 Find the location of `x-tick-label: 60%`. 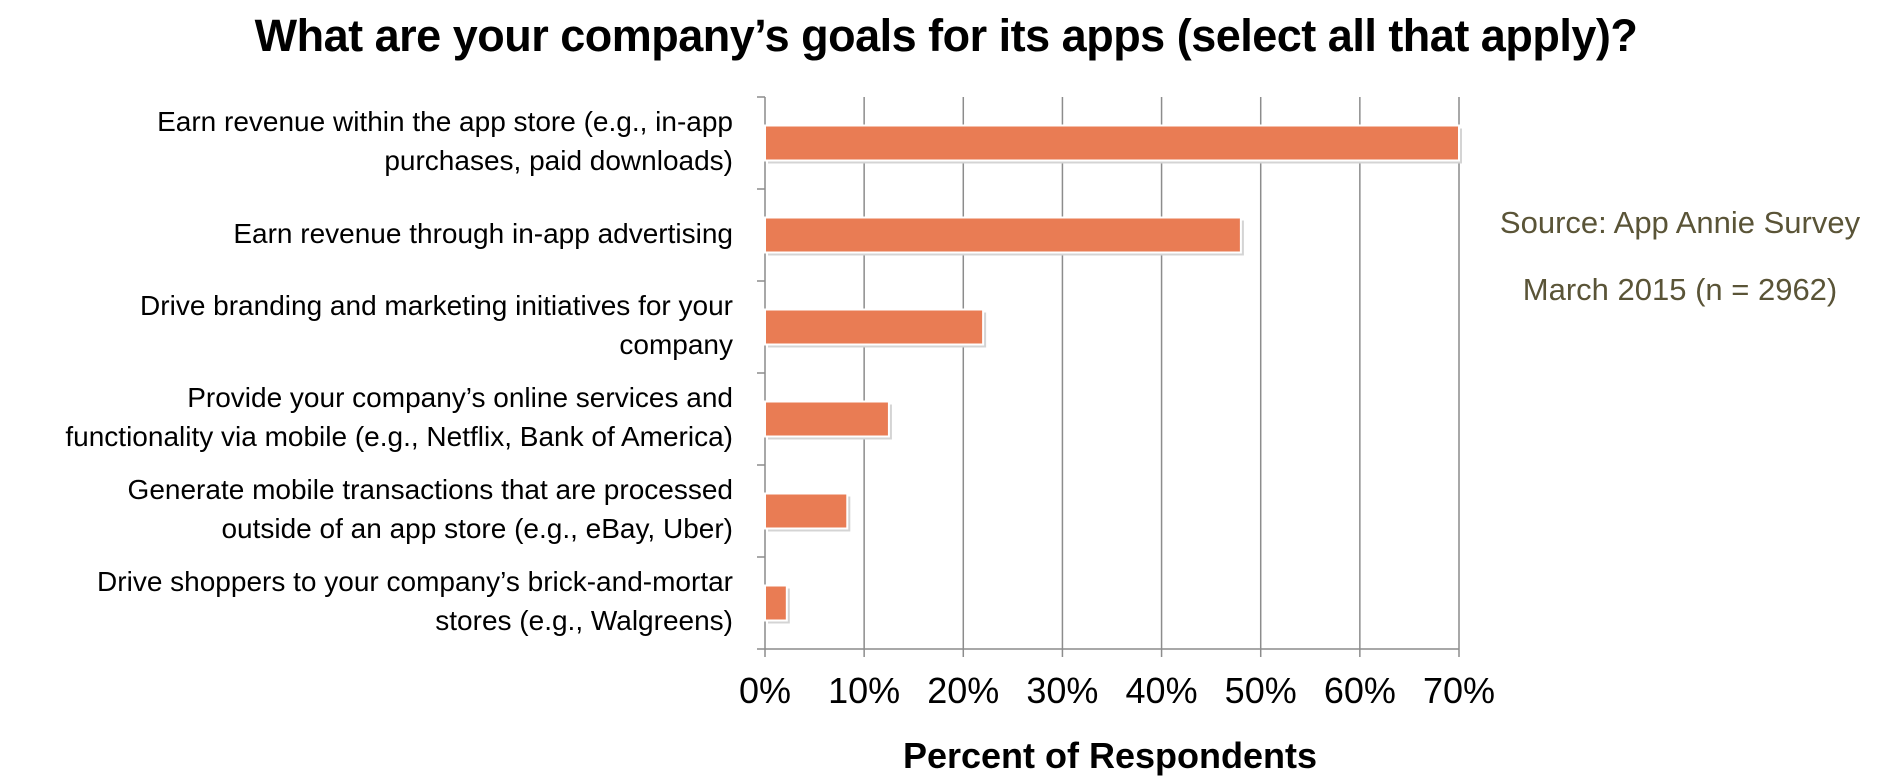

x-tick-label: 60% is located at coordinates (1360, 690).